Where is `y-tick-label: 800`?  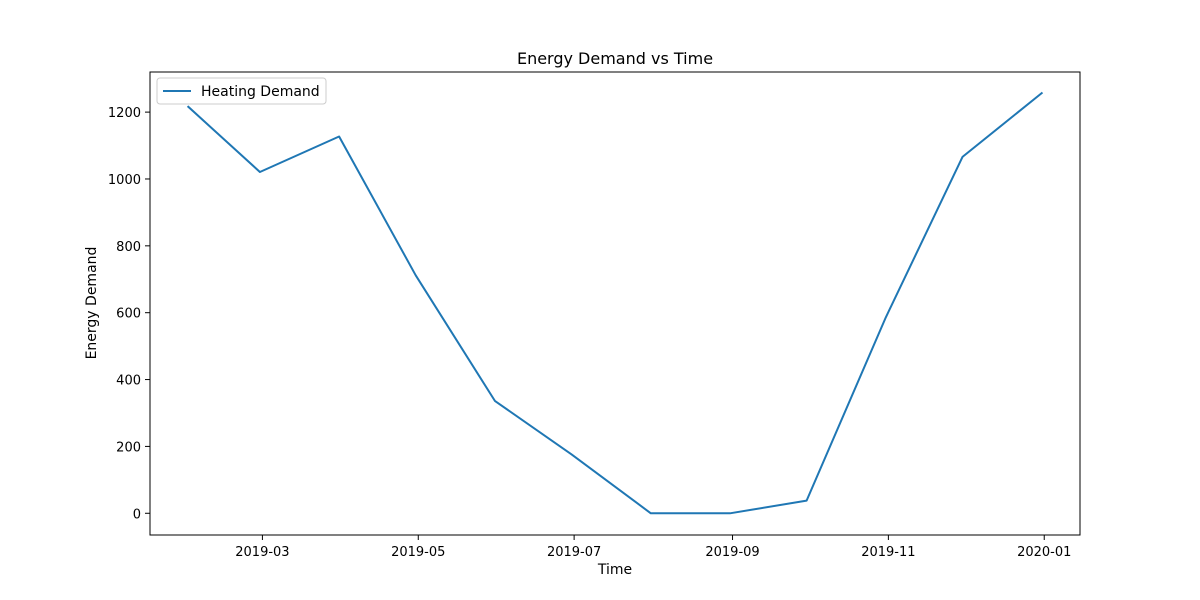
y-tick-label: 800 is located at coordinates (128, 247).